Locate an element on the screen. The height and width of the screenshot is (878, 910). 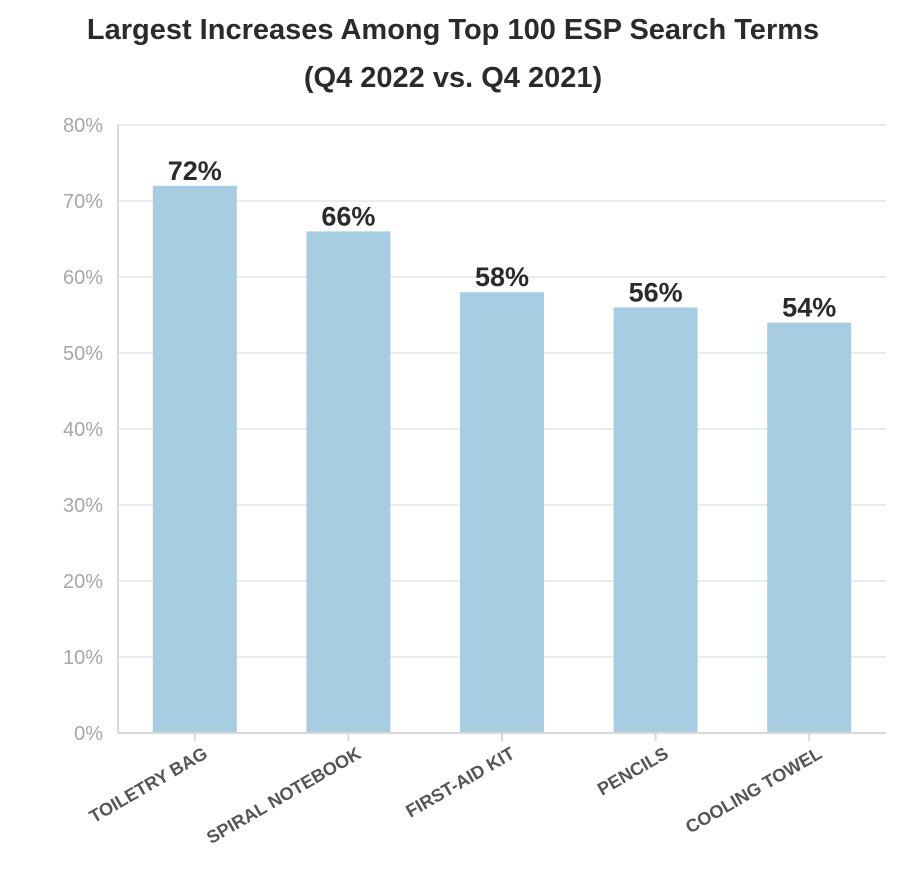
y-tick-label: 70% is located at coordinates (83, 202).